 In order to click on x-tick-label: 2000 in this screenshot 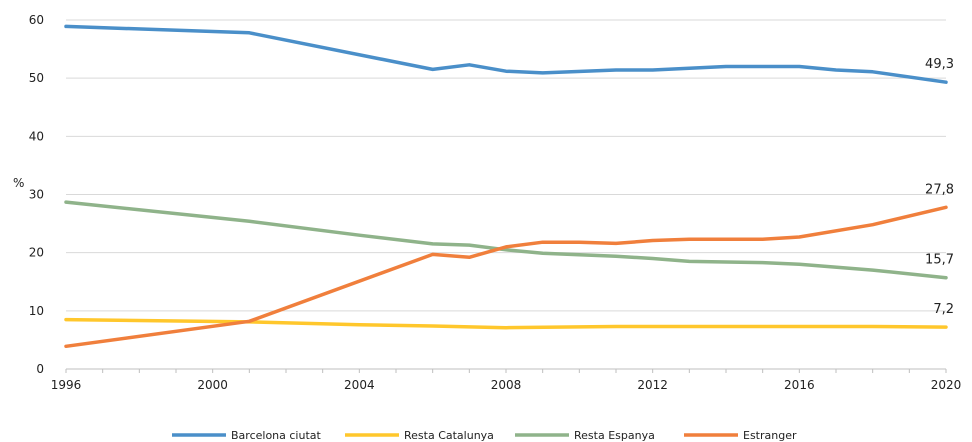, I will do `click(212, 385)`.